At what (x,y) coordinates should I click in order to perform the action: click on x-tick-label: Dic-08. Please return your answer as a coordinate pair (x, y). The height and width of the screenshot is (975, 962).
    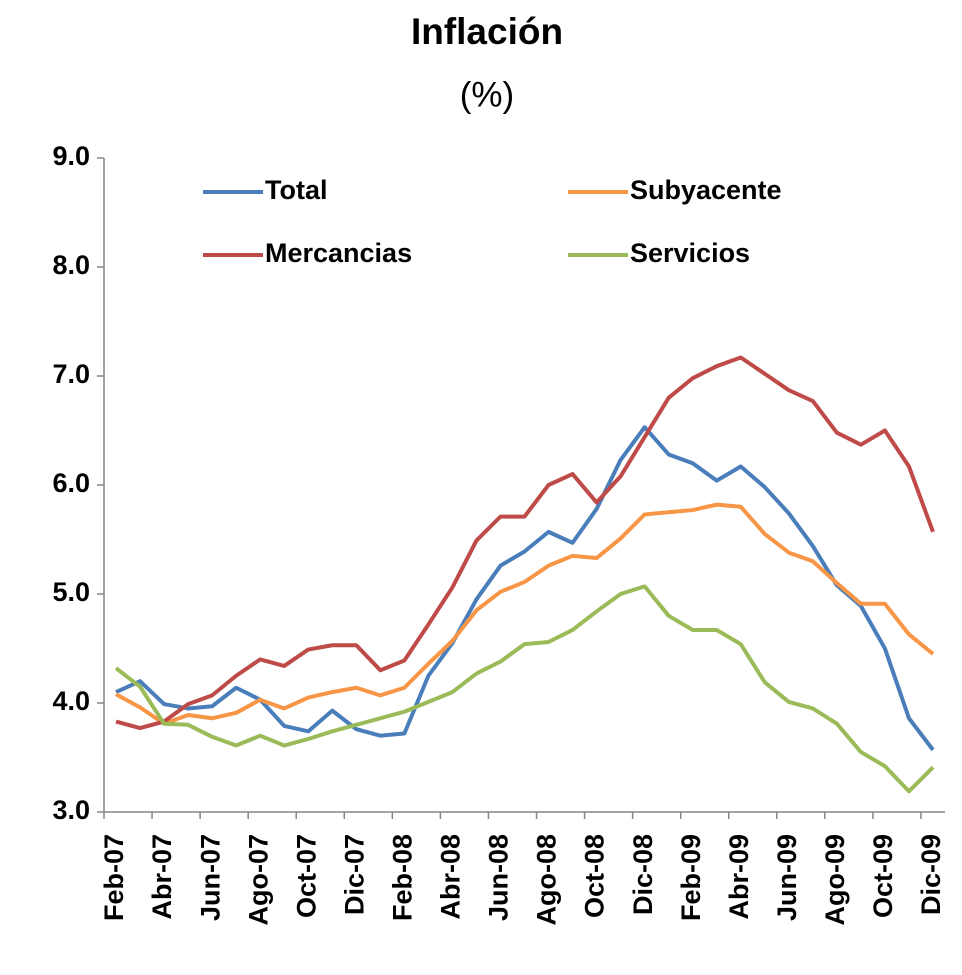
    Looking at the image, I should click on (643, 874).